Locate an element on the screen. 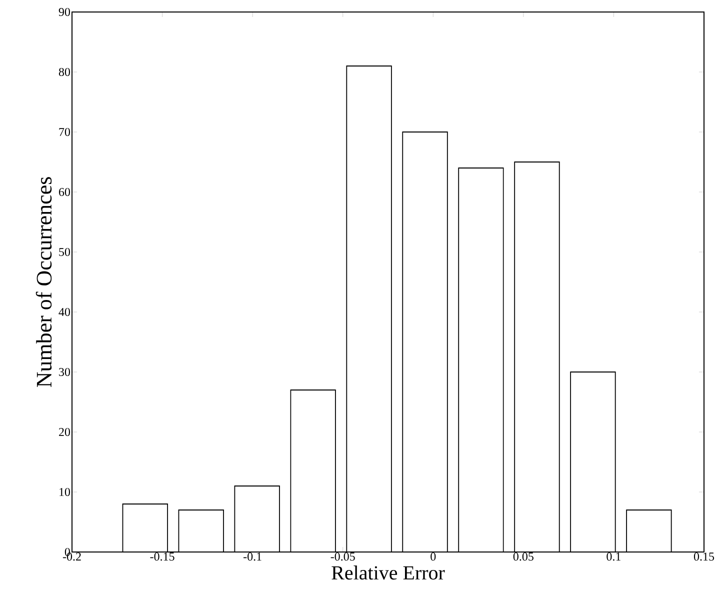 Image resolution: width=720 pixels, height=595 pixels. x-tick-label: -0.15 is located at coordinates (162, 556).